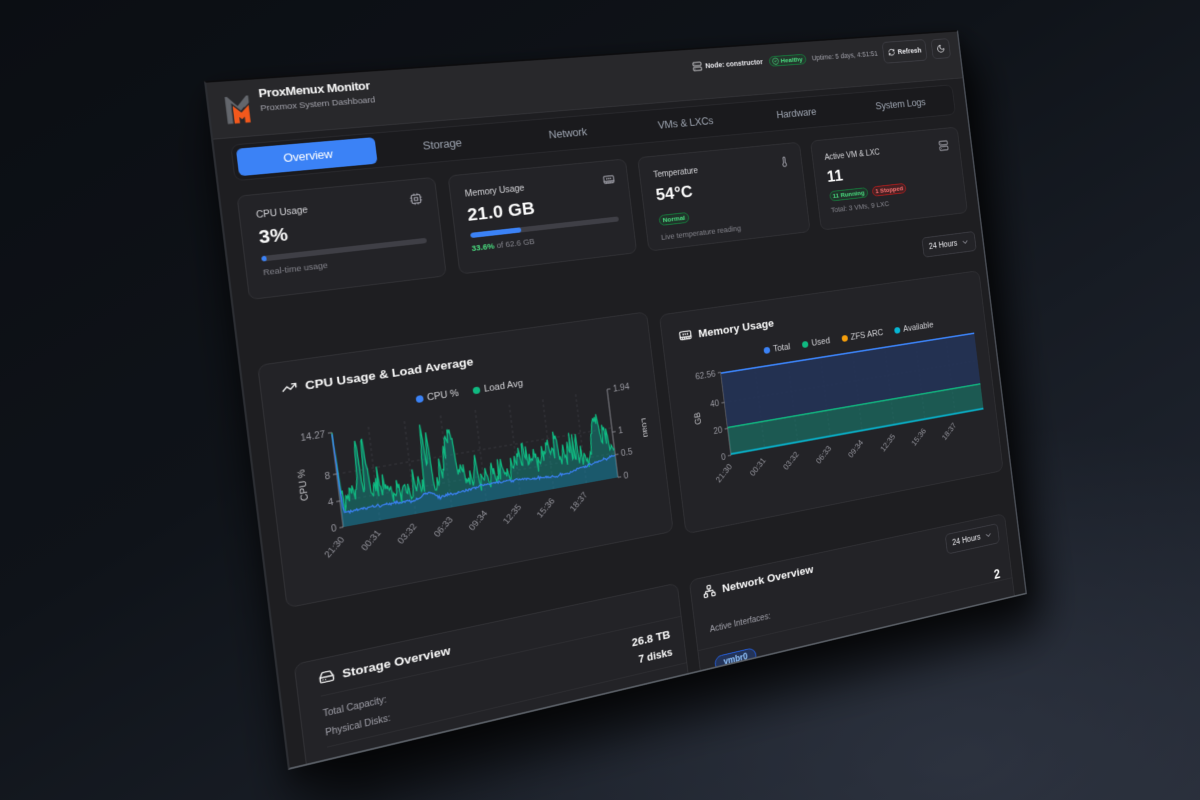 This screenshot has width=1200, height=800. I want to click on svg-text: 1, so click(621, 431).